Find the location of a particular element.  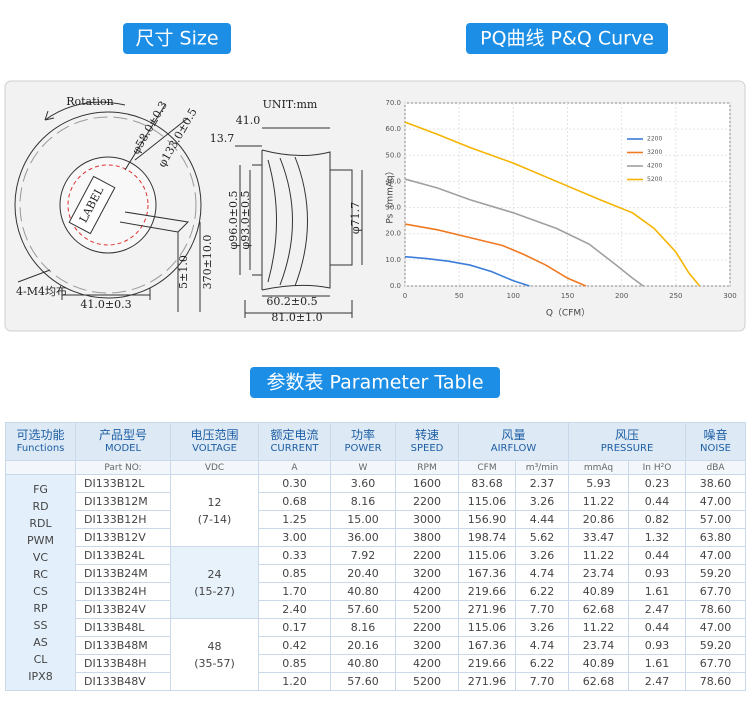

value-cell: 8.16 is located at coordinates (363, 627).